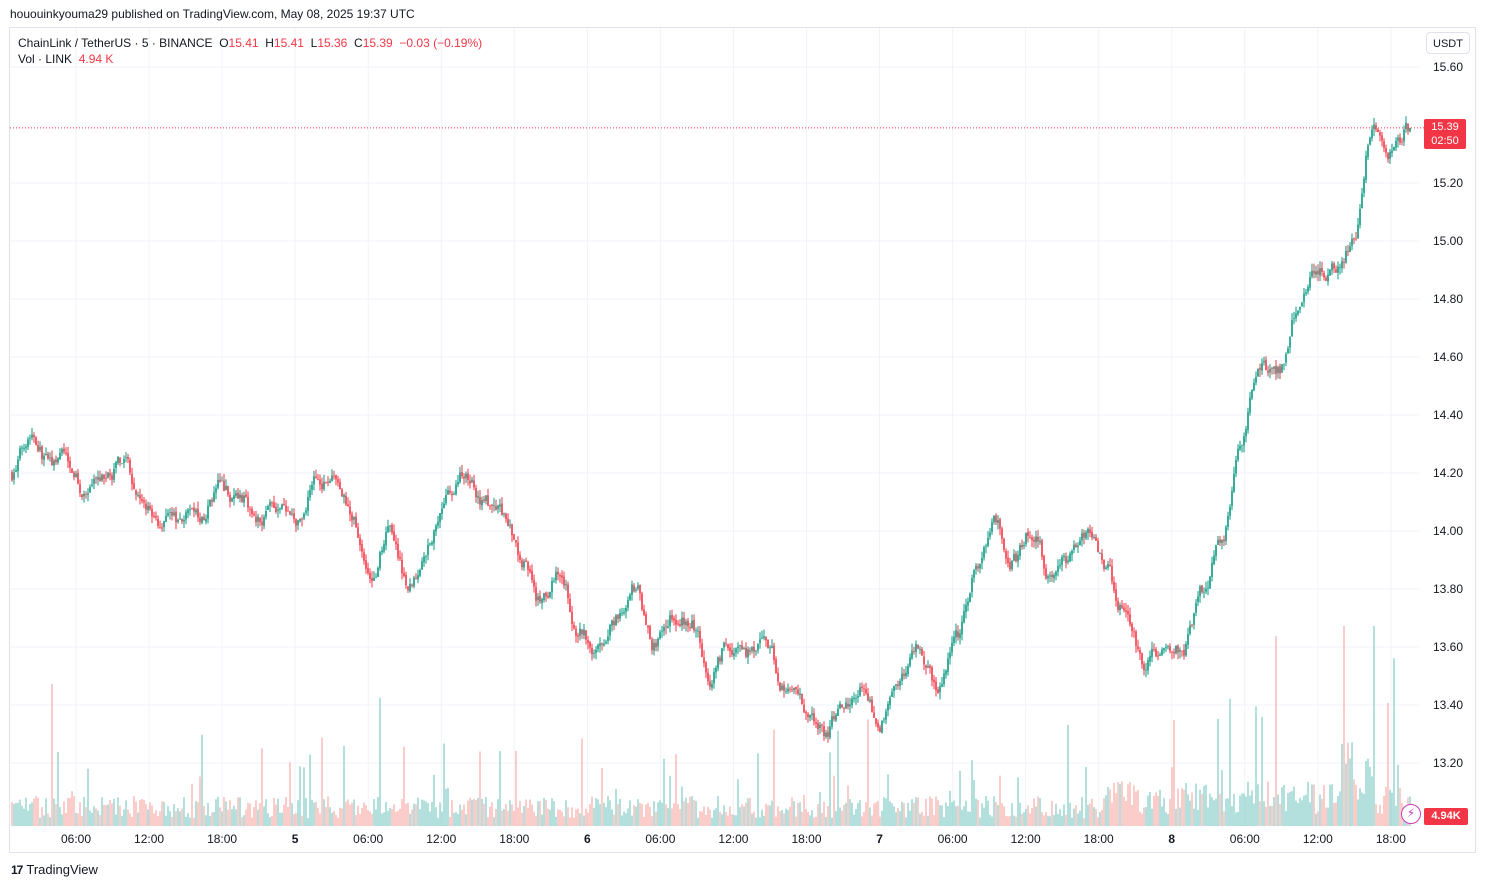  I want to click on currency-button: USDT, so click(1448, 43).